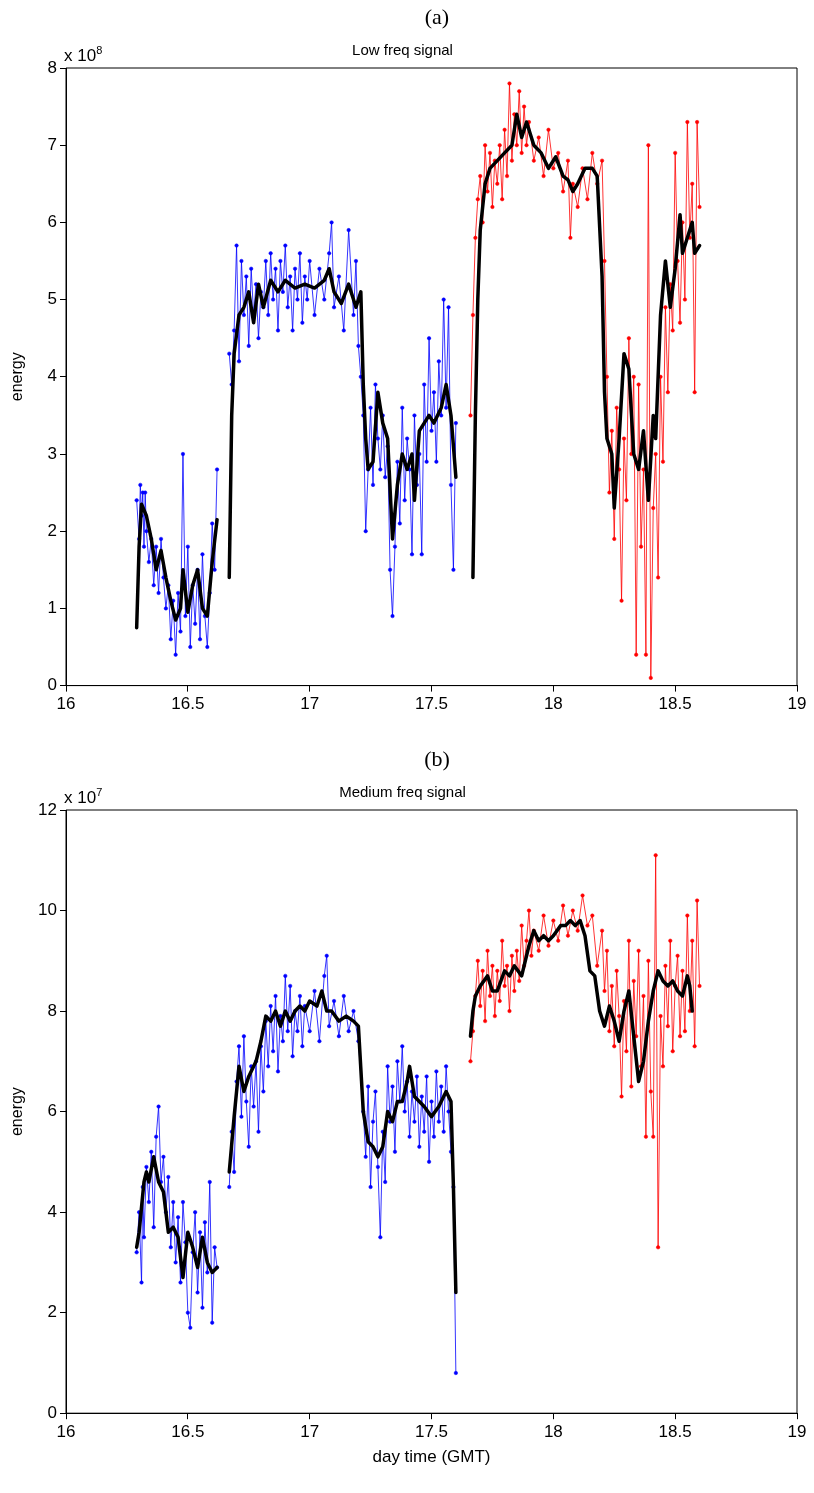  What do you see at coordinates (52, 453) in the screenshot?
I see `y-tick-label: 3` at bounding box center [52, 453].